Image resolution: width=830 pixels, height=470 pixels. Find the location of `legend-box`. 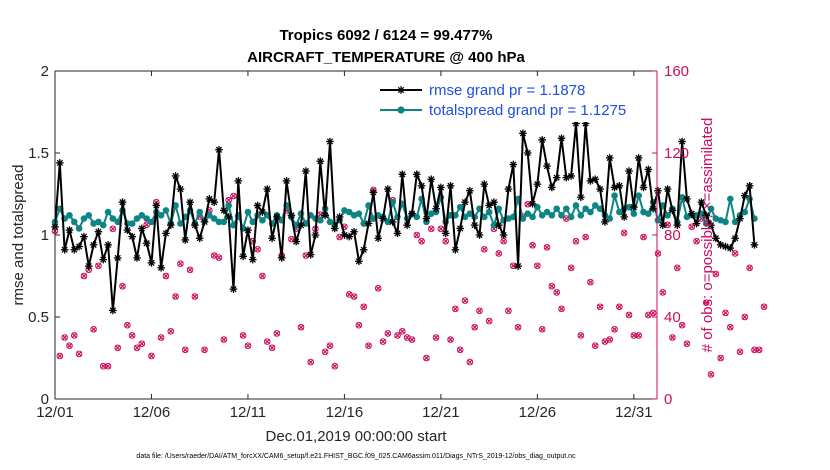

legend-box is located at coordinates (512, 99).